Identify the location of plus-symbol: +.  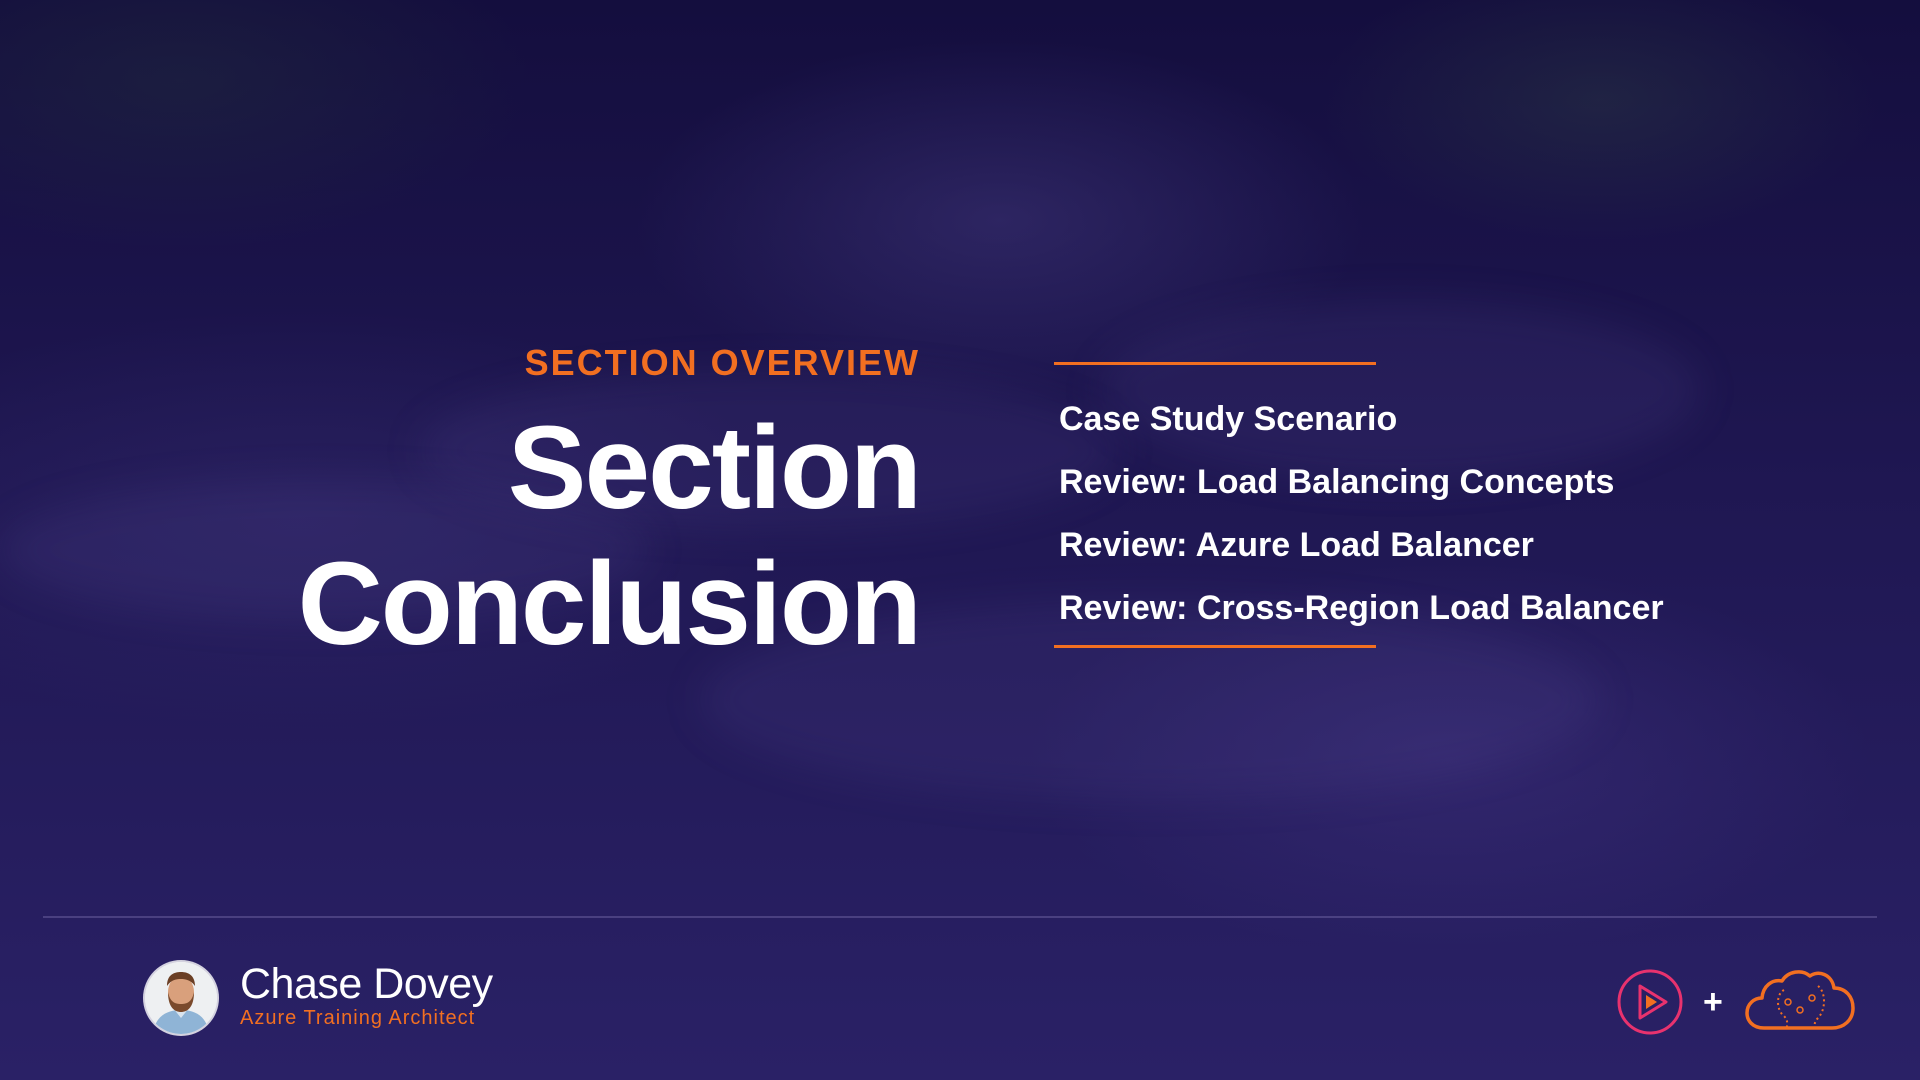
(1713, 1002).